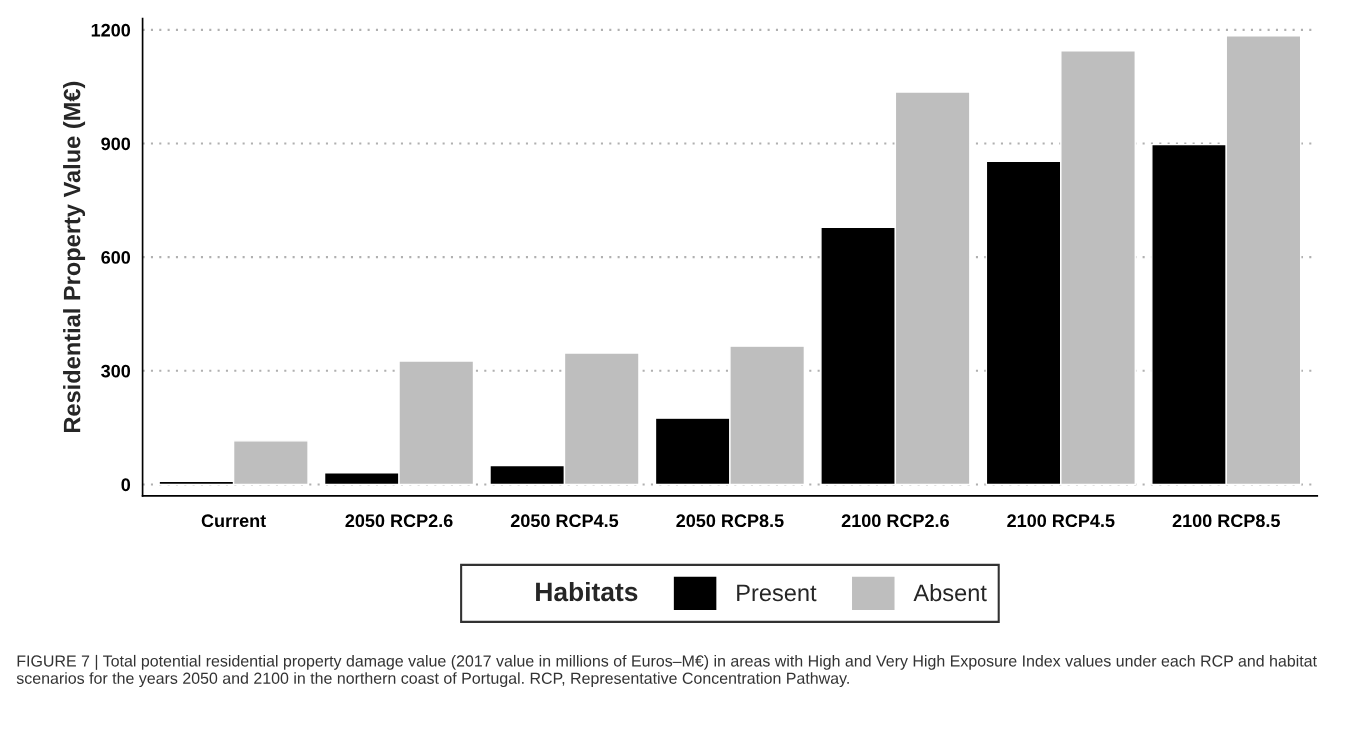 The width and height of the screenshot is (1358, 740). Describe the element at coordinates (777, 593) in the screenshot. I see `legend-label: Present` at that location.